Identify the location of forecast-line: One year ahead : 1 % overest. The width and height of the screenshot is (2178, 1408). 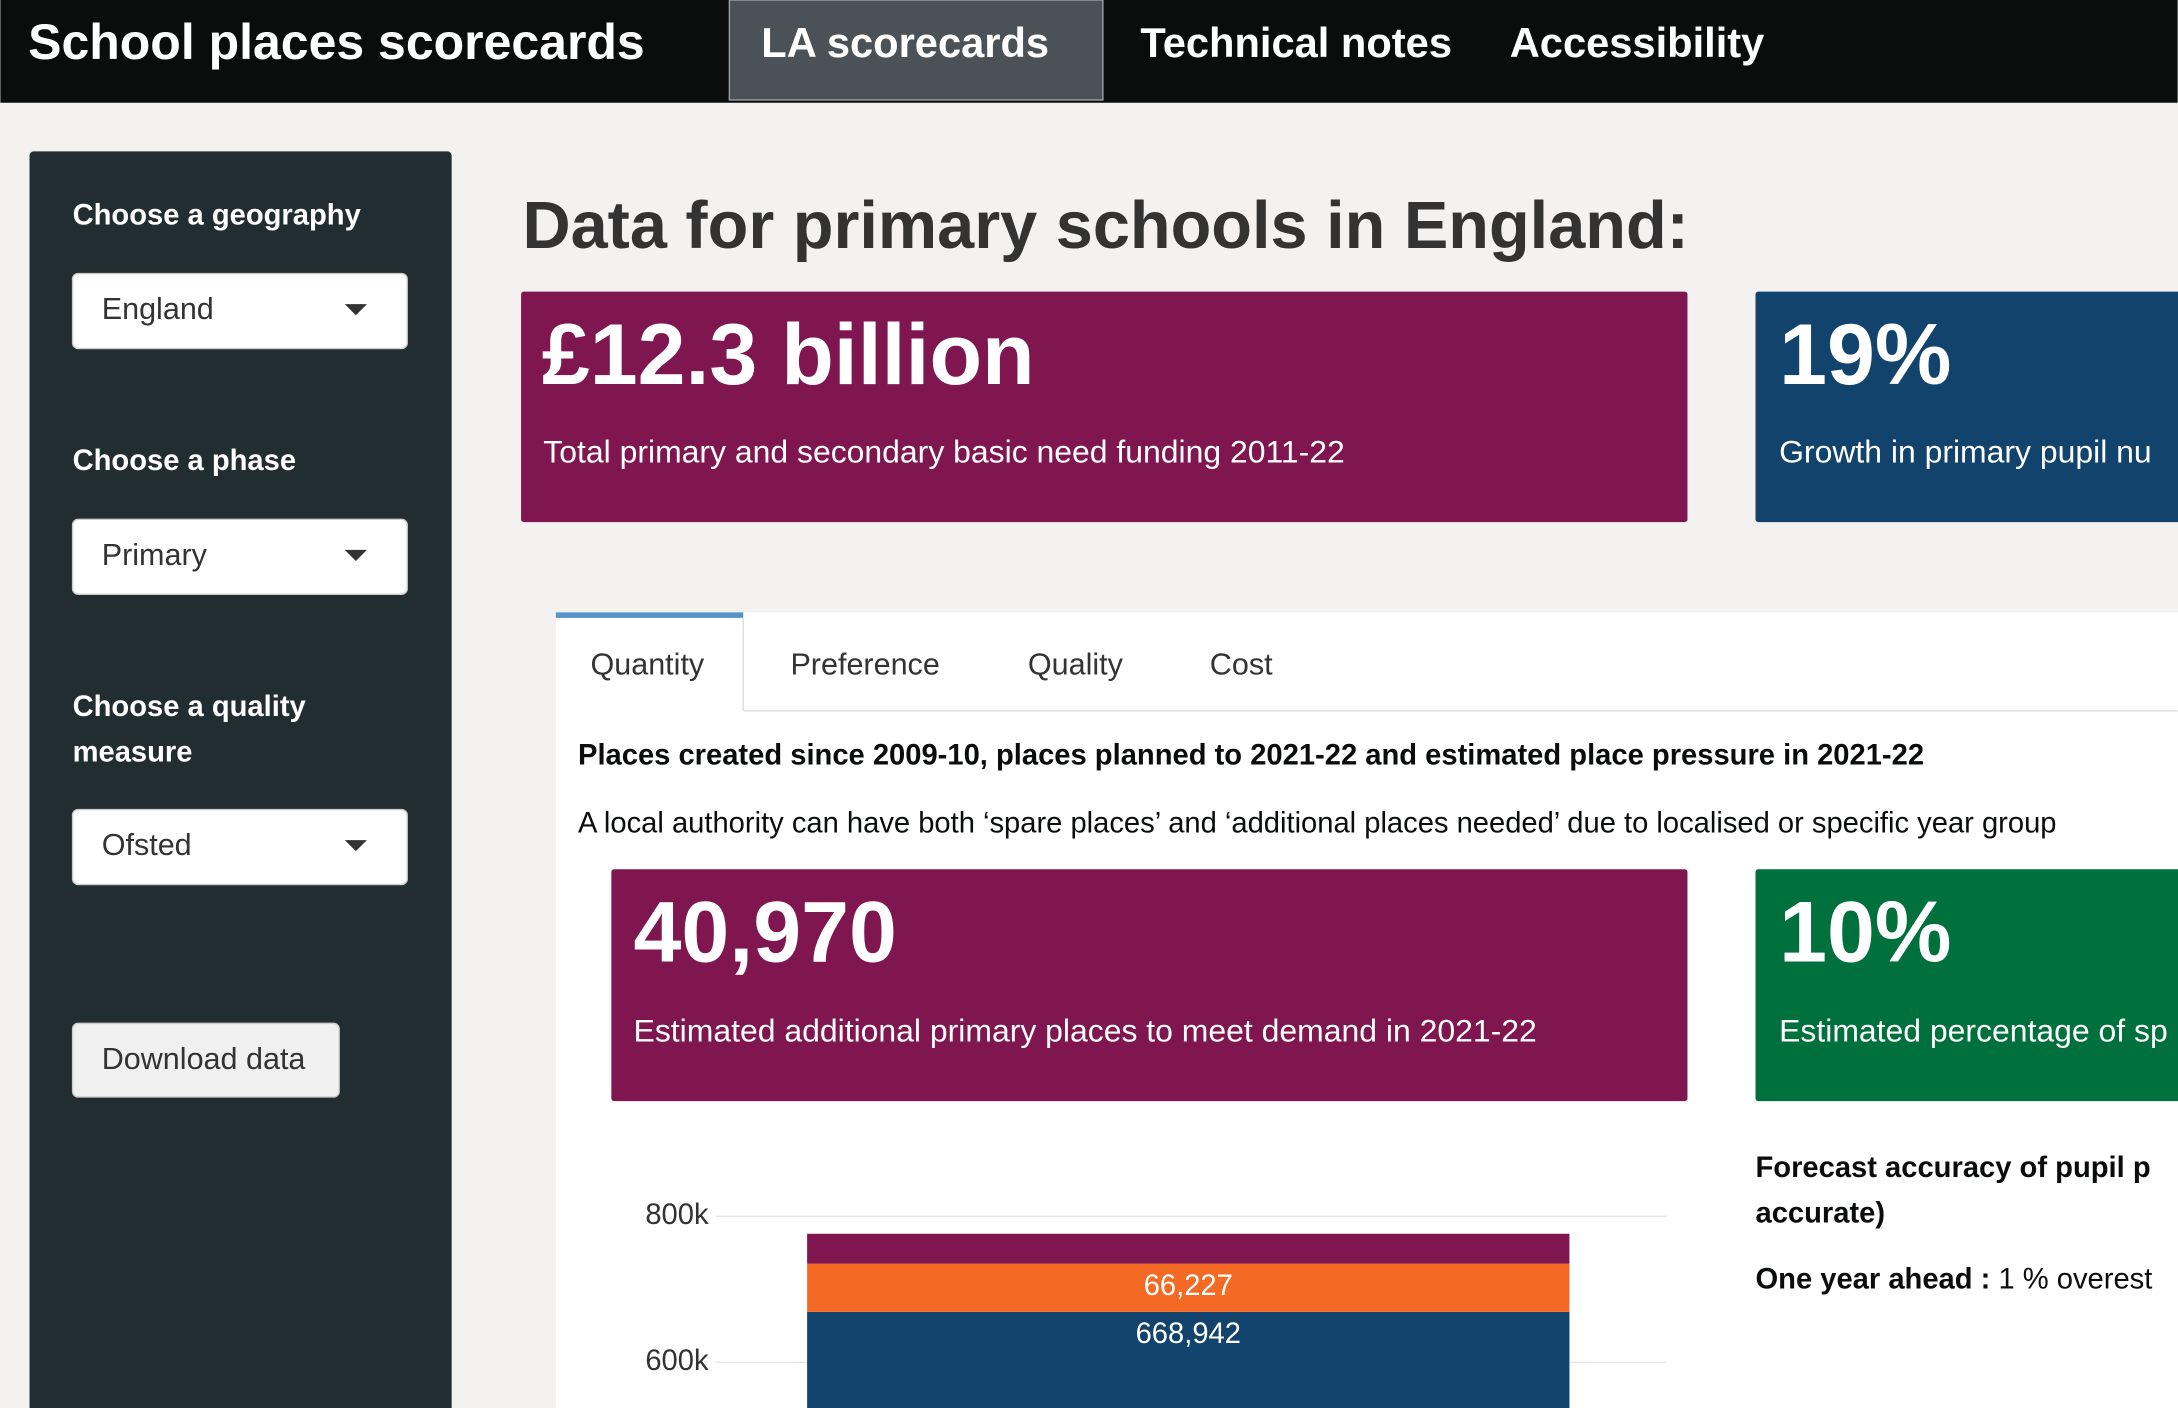
(1954, 1279).